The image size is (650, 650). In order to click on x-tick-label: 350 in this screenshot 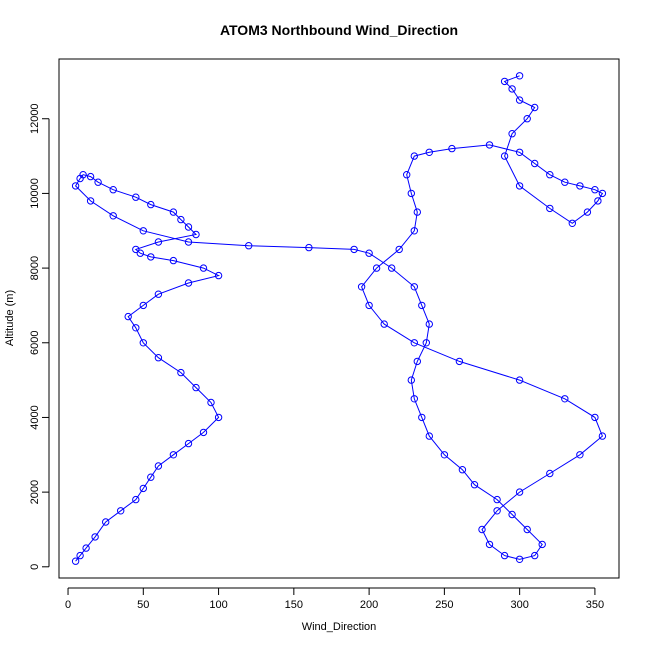, I will do `click(595, 605)`.